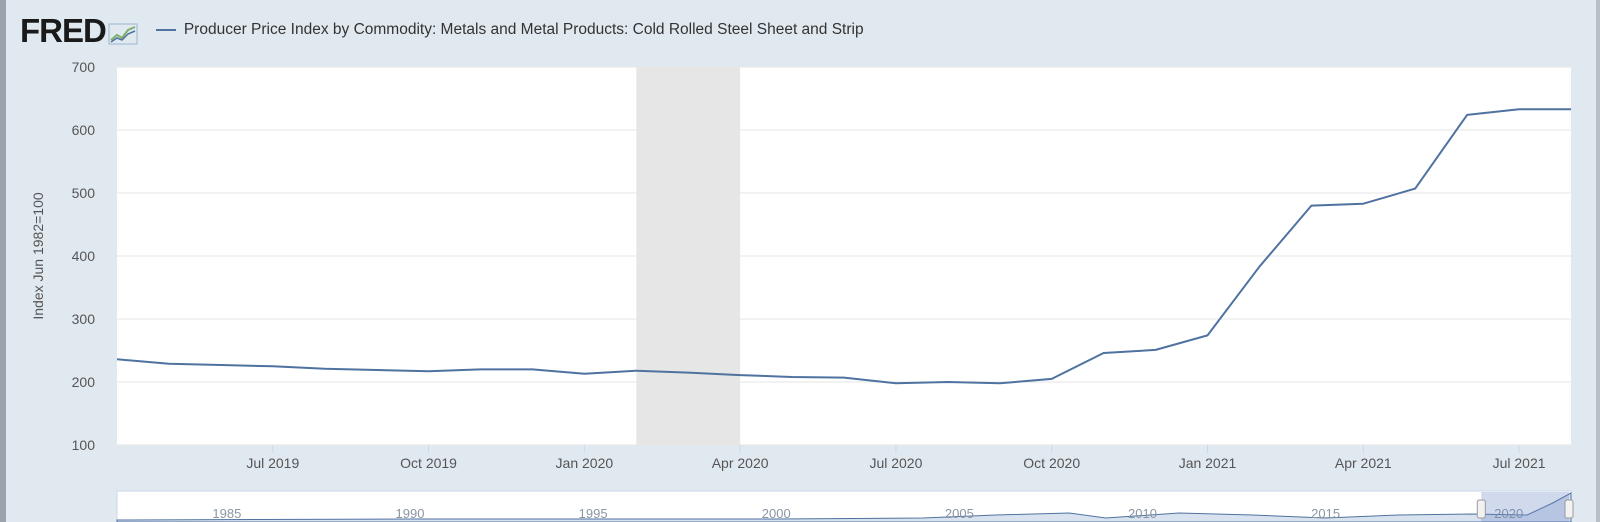  I want to click on navigator-series-area, so click(844, 507).